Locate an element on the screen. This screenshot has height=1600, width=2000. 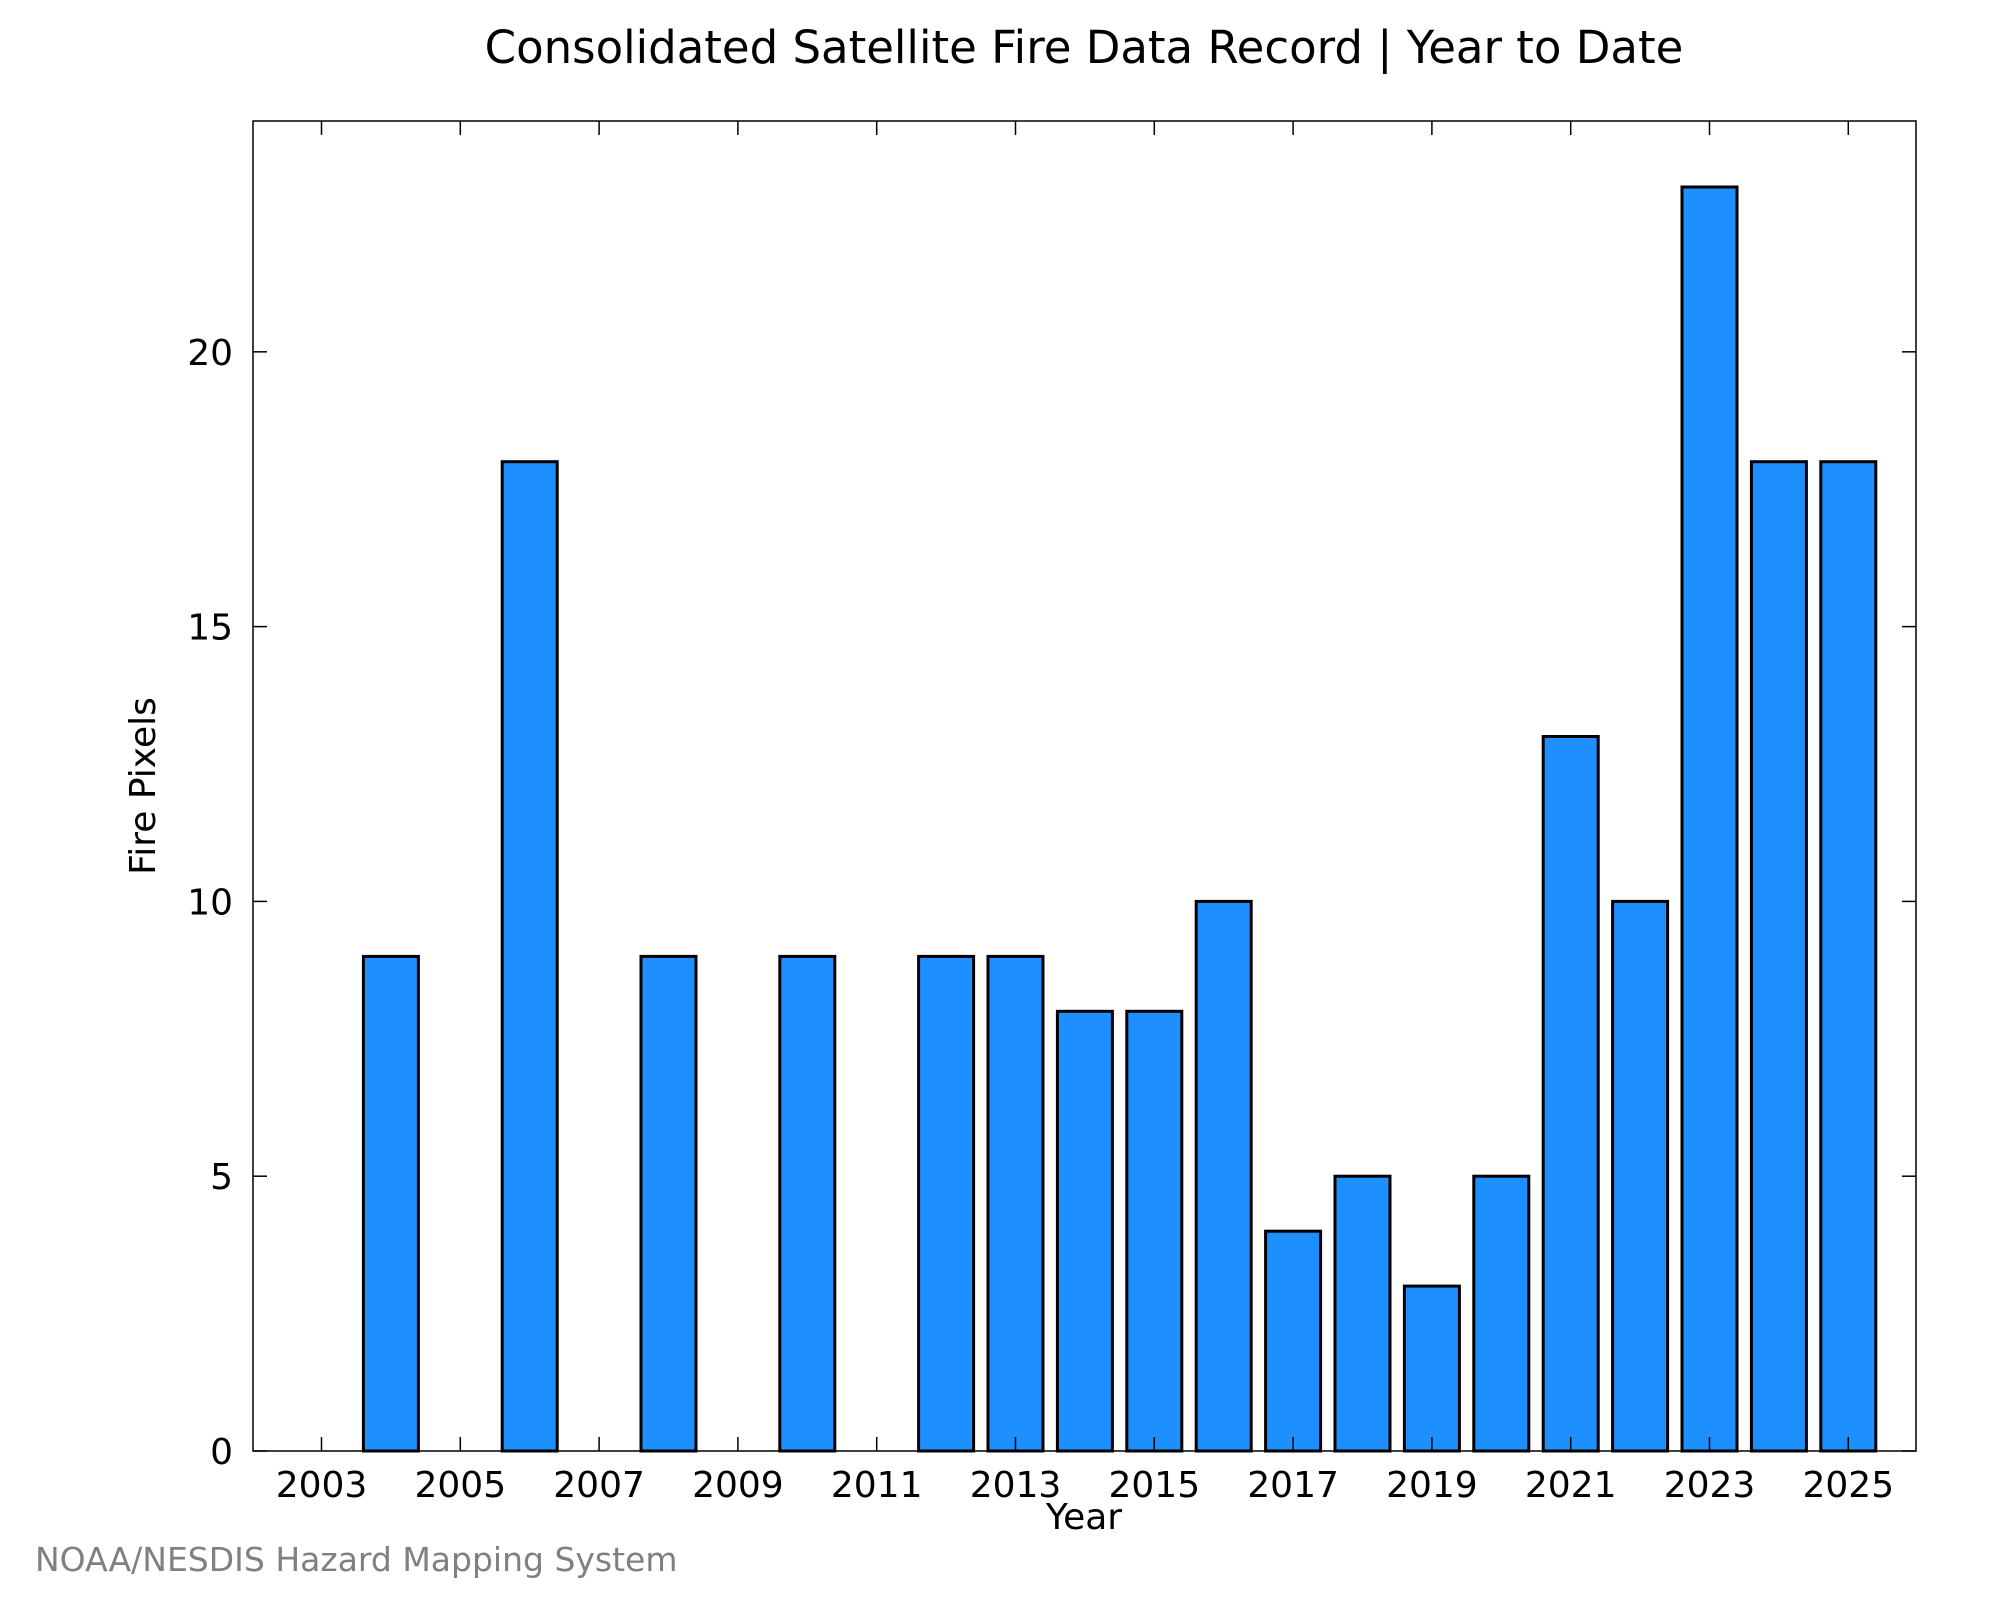
y-tick-label: 15 is located at coordinates (210, 628).